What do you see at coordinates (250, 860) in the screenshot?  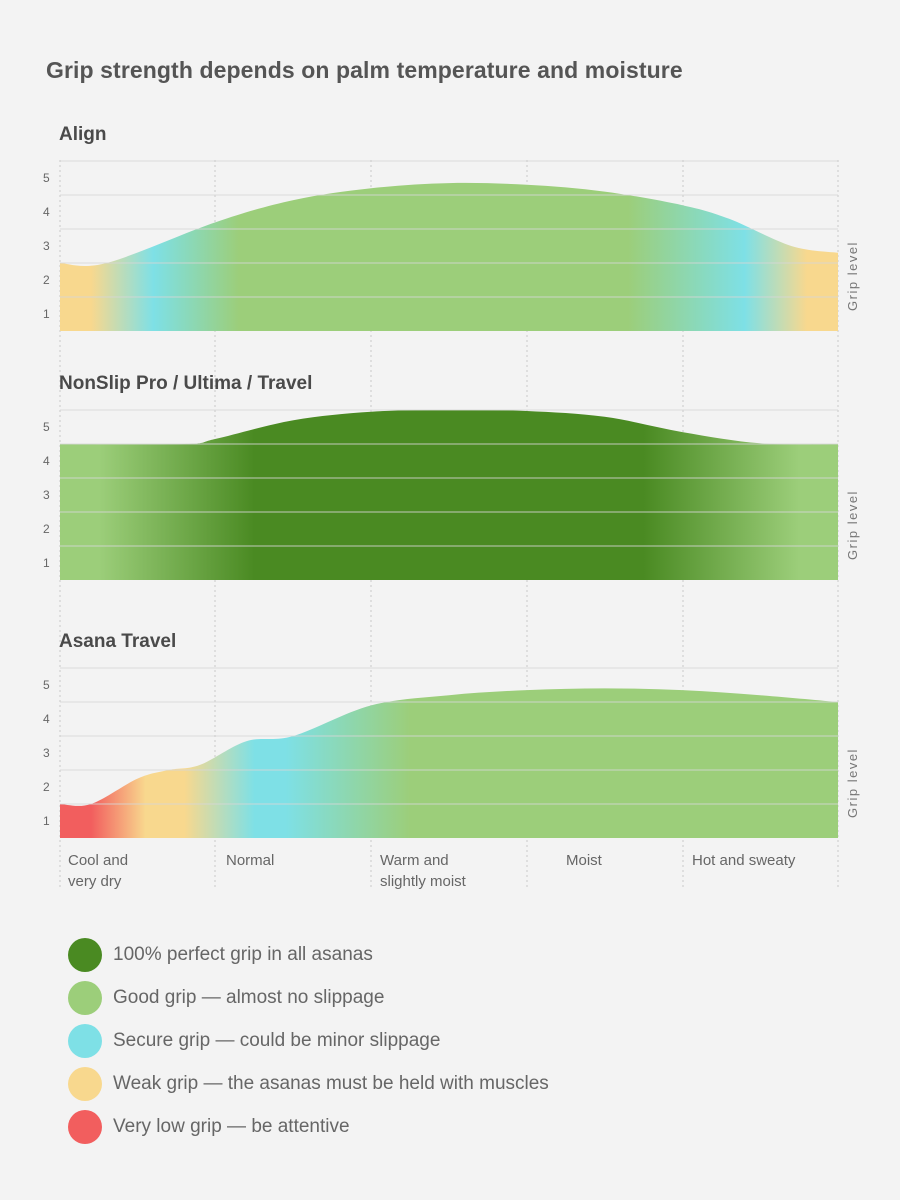 I see `x-category-label: Normal` at bounding box center [250, 860].